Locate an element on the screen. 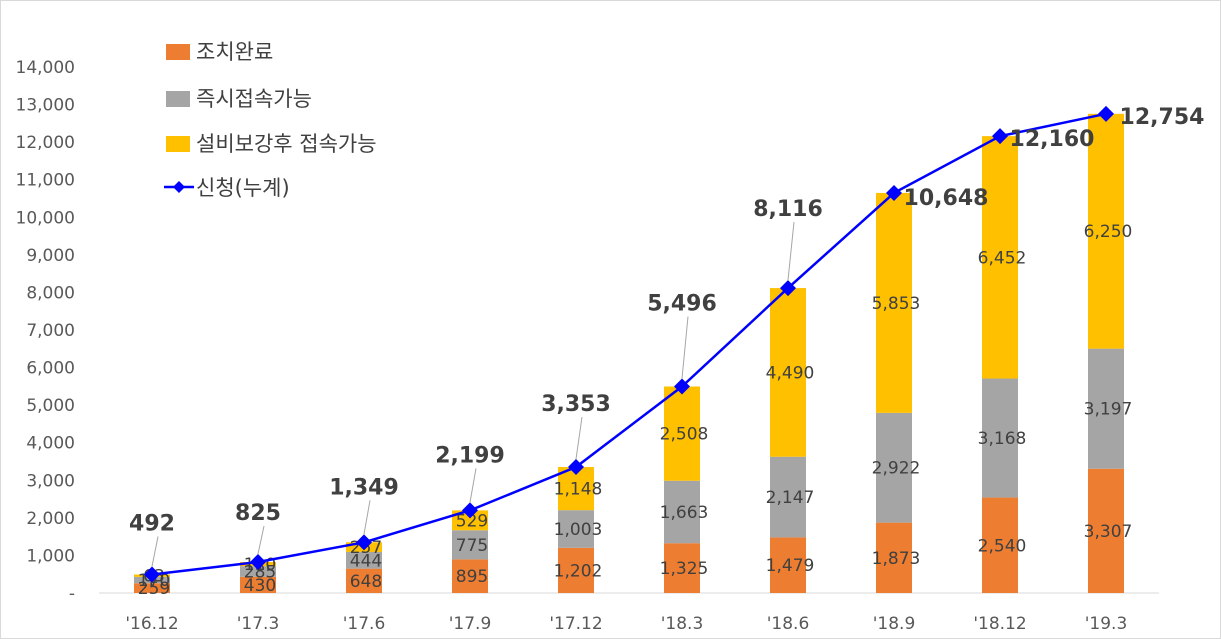 This screenshot has width=1221, height=639. total-value-label: 12,754 is located at coordinates (1162, 117).